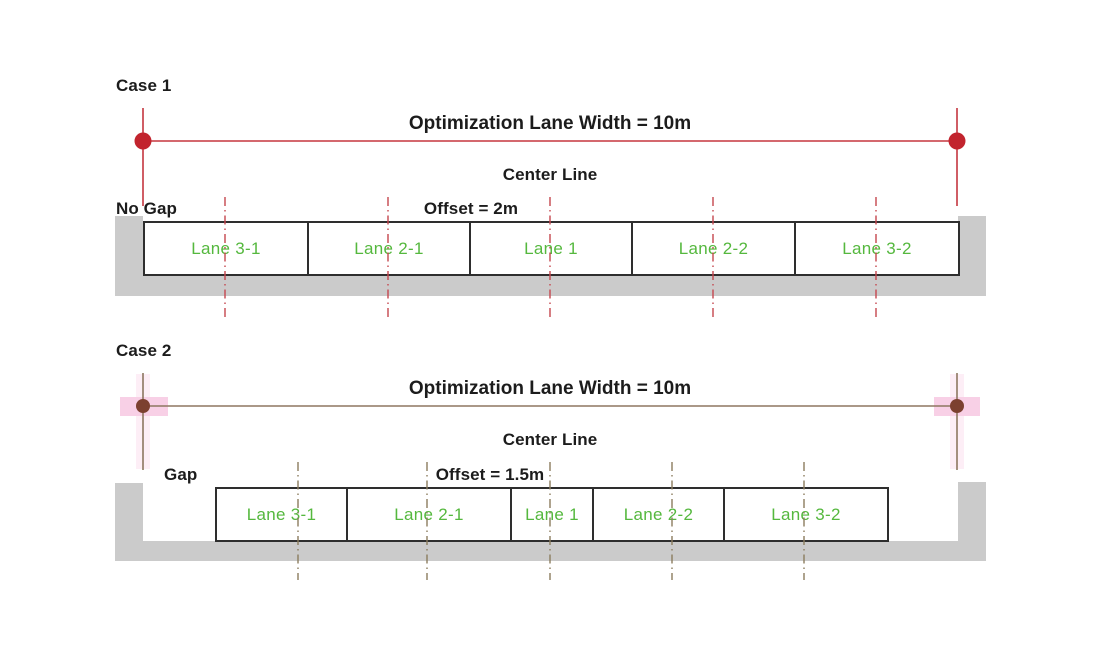 This screenshot has height=660, width=1101. Describe the element at coordinates (550, 439) in the screenshot. I see `case2-center-line-label: Center Line` at that location.